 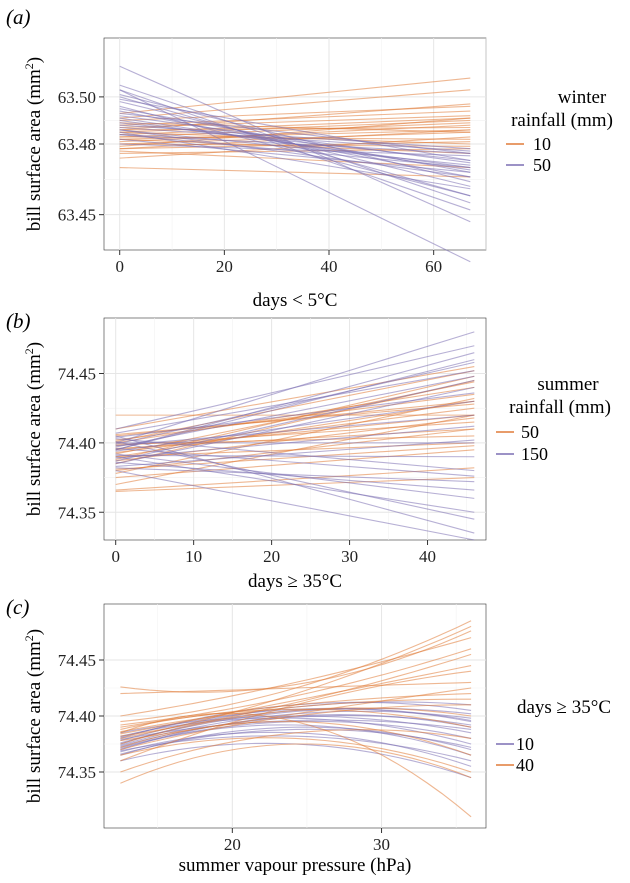 What do you see at coordinates (582, 97) in the screenshot?
I see `legend-title-a-line1: winter` at bounding box center [582, 97].